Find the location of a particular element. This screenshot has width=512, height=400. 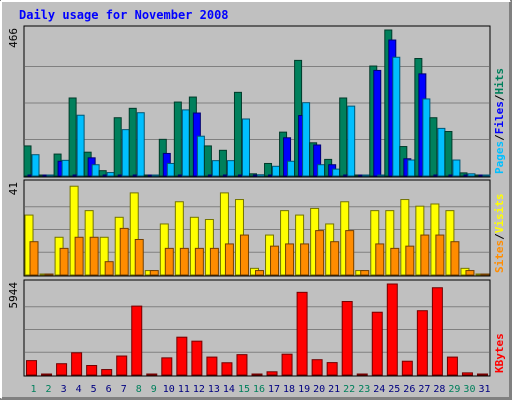

x-tick-label: 11 is located at coordinates (184, 389).